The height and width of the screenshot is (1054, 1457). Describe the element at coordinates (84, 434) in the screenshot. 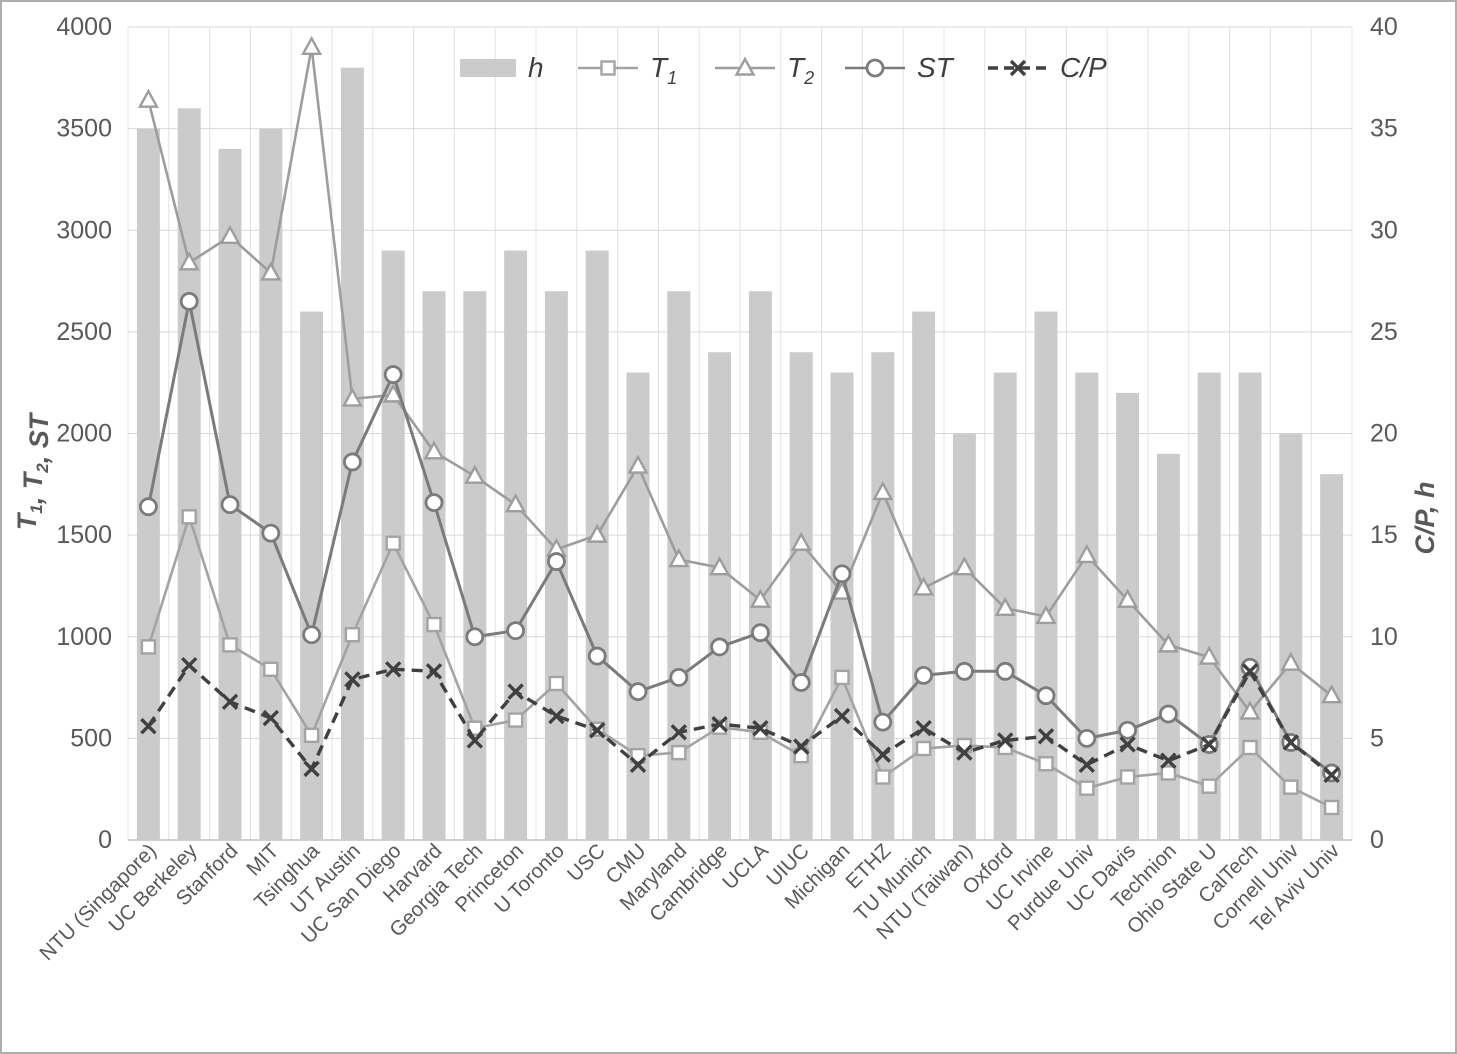

I see `left-axis-tick: 2000` at that location.